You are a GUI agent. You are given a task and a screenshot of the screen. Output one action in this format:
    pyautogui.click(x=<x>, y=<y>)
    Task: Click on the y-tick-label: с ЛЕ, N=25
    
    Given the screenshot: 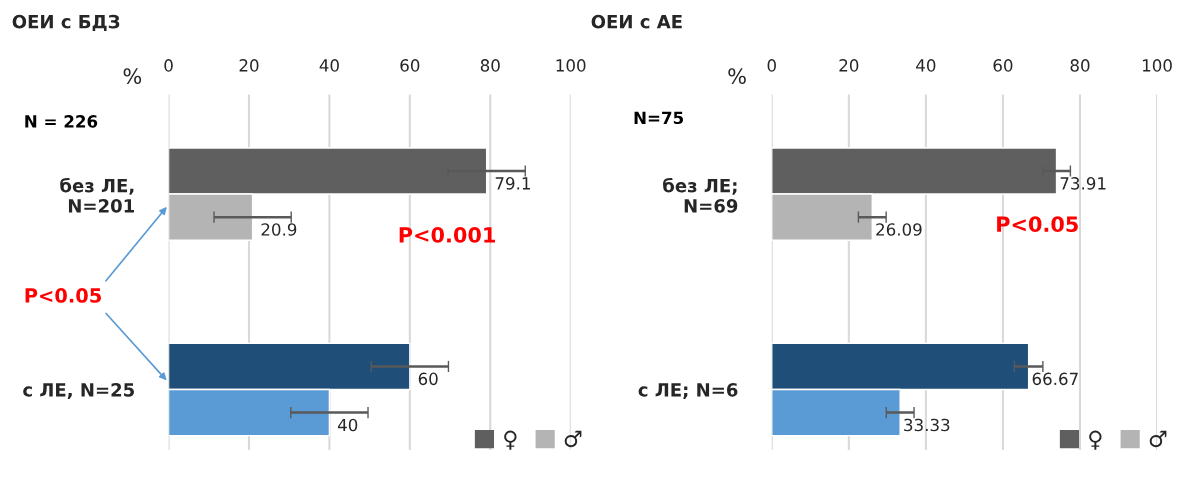 What is the action you would take?
    pyautogui.click(x=78, y=390)
    